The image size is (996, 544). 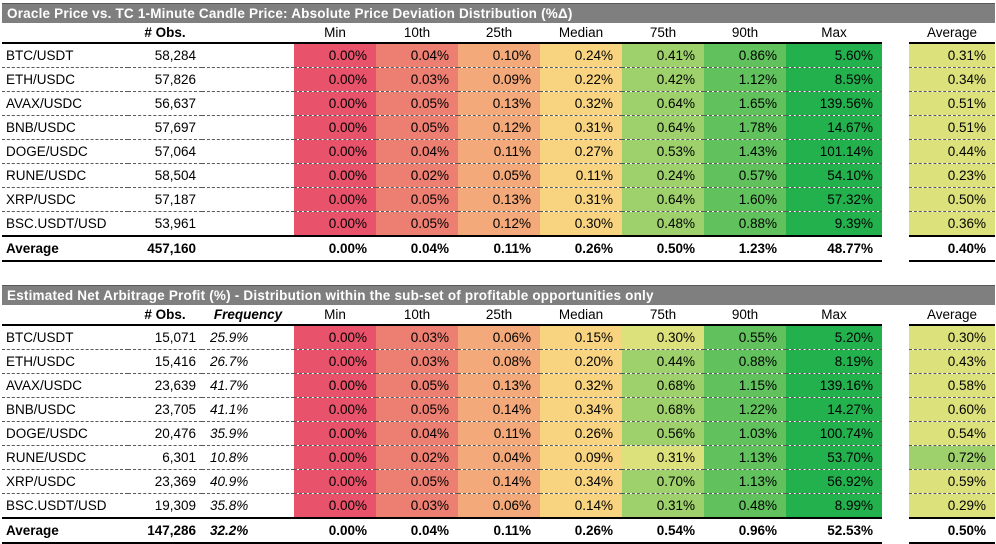 I want to click on percentile-cell: 56.92%, so click(x=834, y=481).